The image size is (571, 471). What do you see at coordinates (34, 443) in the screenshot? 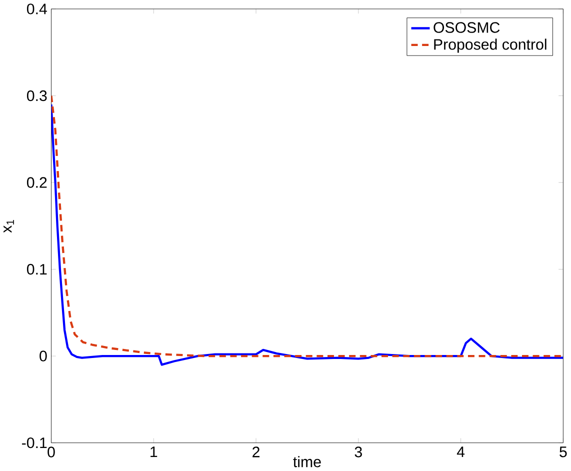
I see `y-tick-label: -0.1` at bounding box center [34, 443].